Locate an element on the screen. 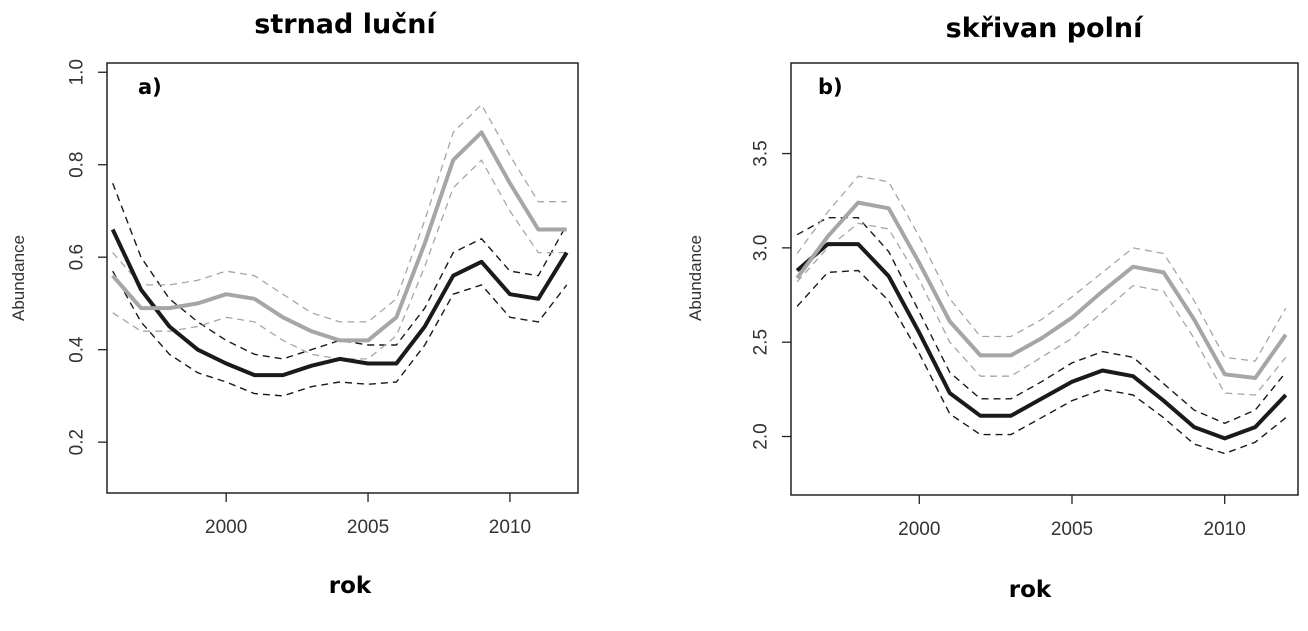 This screenshot has height=631, width=1308. y-tick-label: 3.5 is located at coordinates (761, 153).